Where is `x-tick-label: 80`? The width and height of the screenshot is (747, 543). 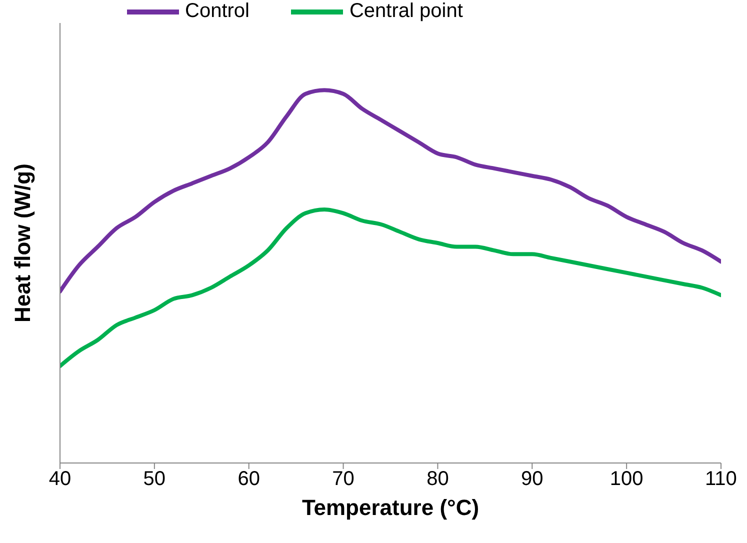
x-tick-label: 80 is located at coordinates (437, 479).